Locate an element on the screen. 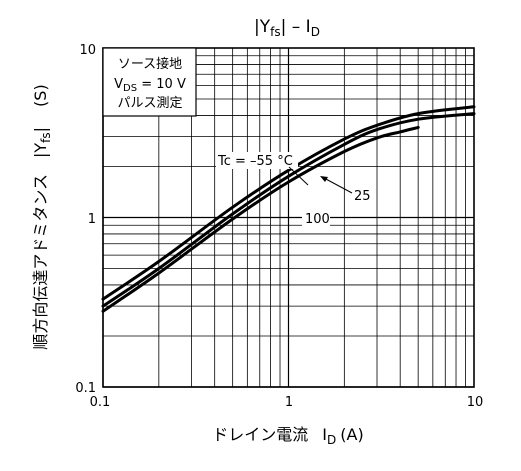 The image size is (521, 471). t25-label-bg is located at coordinates (362, 196).